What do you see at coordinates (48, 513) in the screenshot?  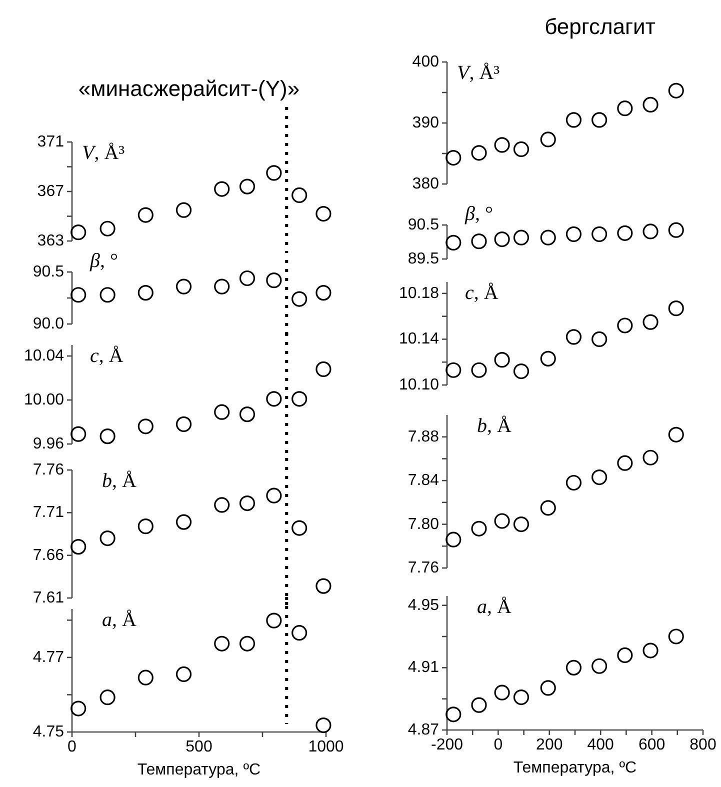 I see `y-tick-label: 7.71` at bounding box center [48, 513].